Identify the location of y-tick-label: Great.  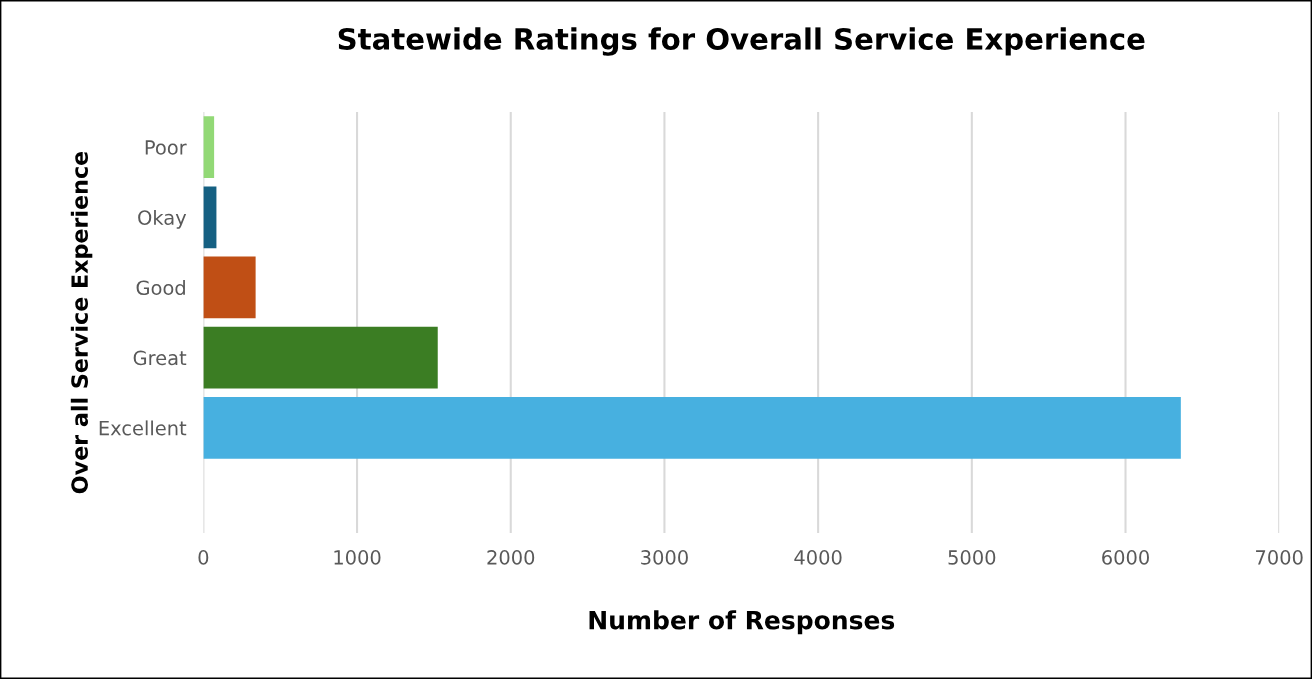
(160, 358).